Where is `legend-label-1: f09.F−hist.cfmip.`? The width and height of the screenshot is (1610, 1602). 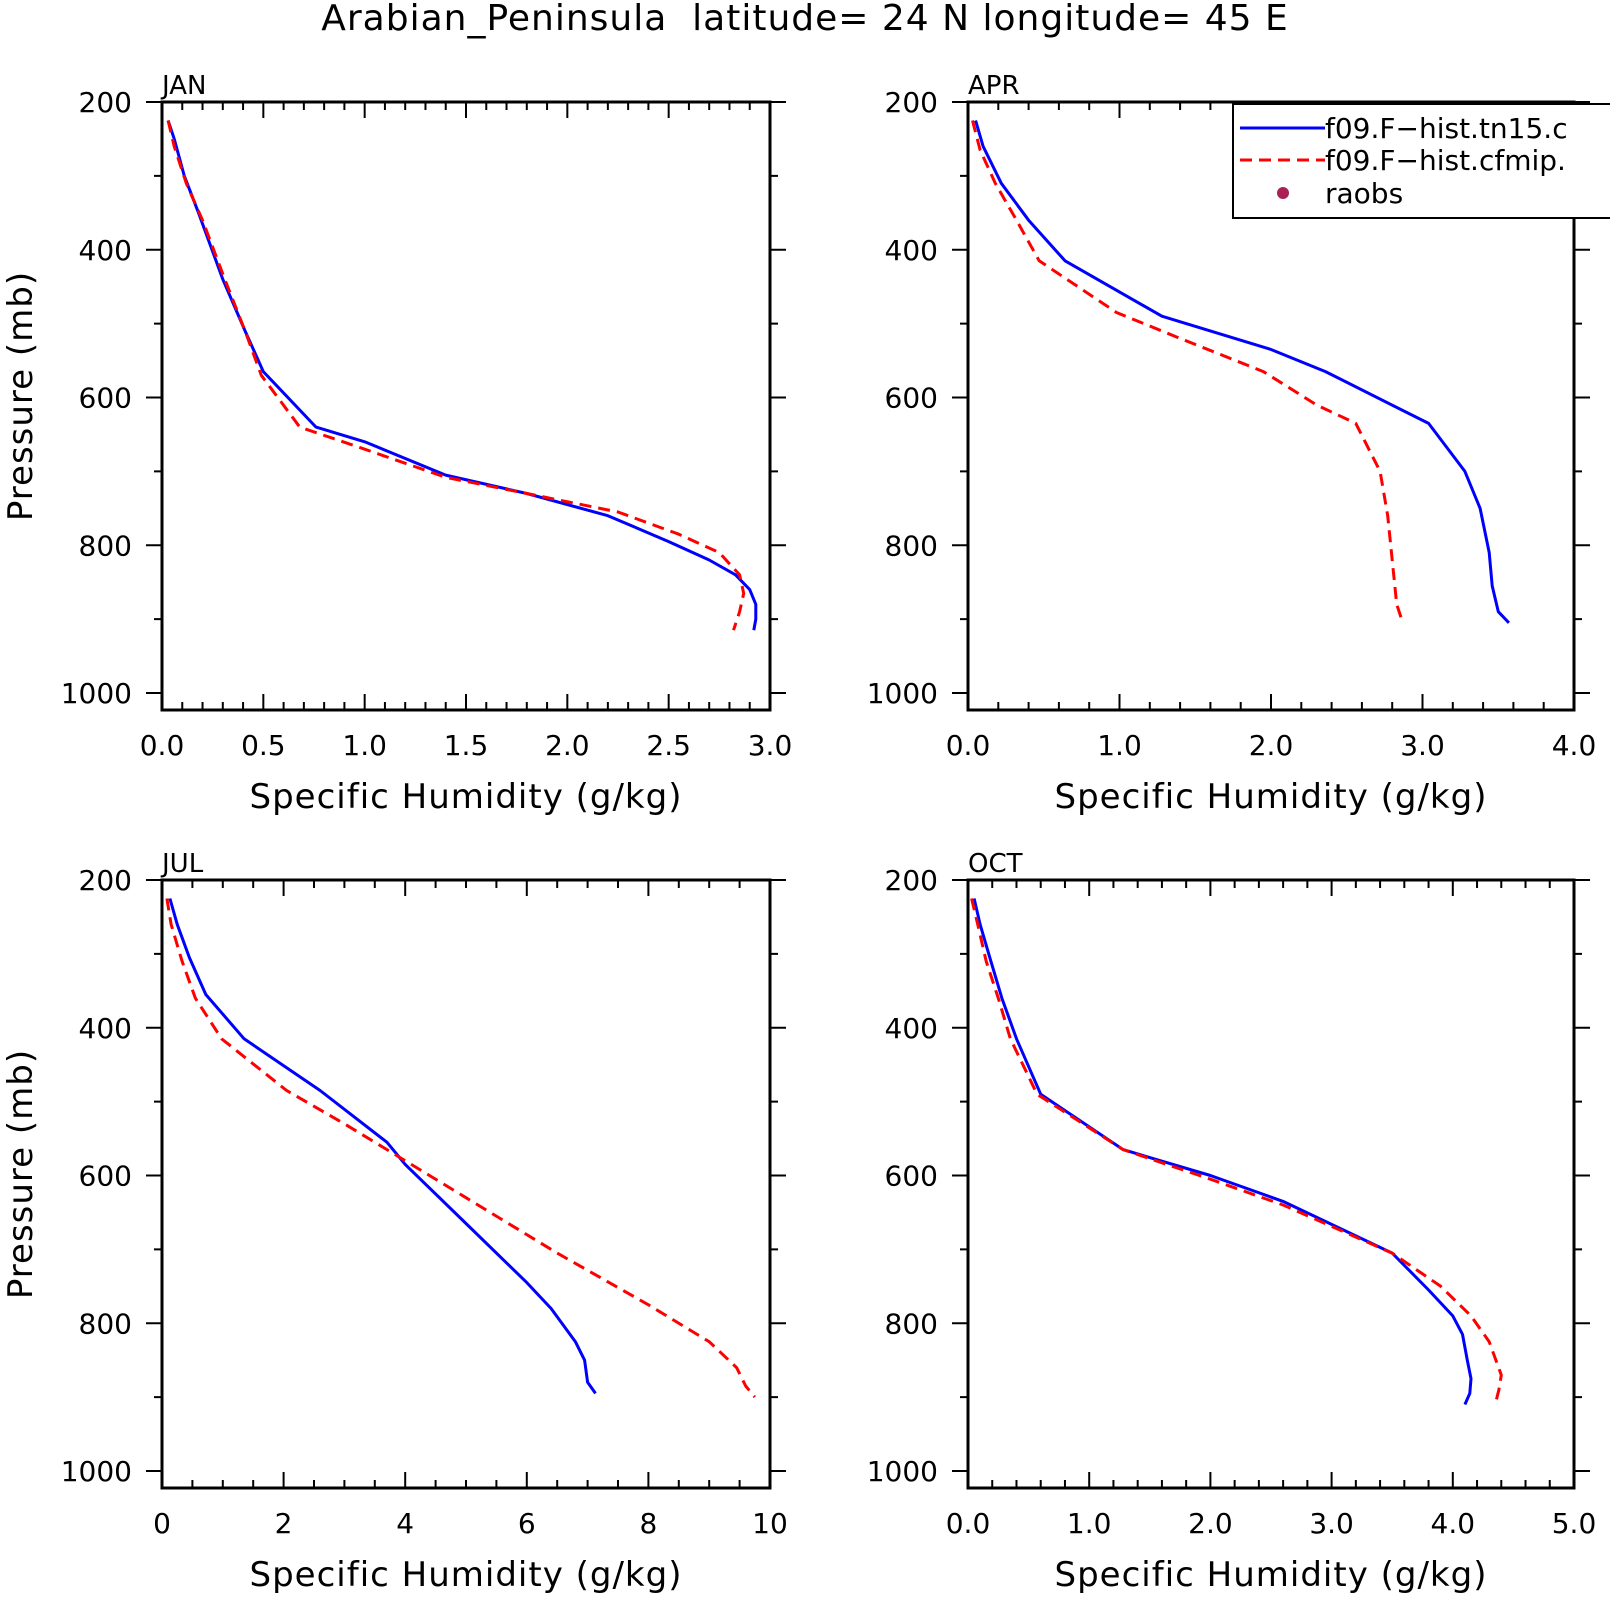
legend-label-1: f09.F−hist.cfmip. is located at coordinates (1445, 160).